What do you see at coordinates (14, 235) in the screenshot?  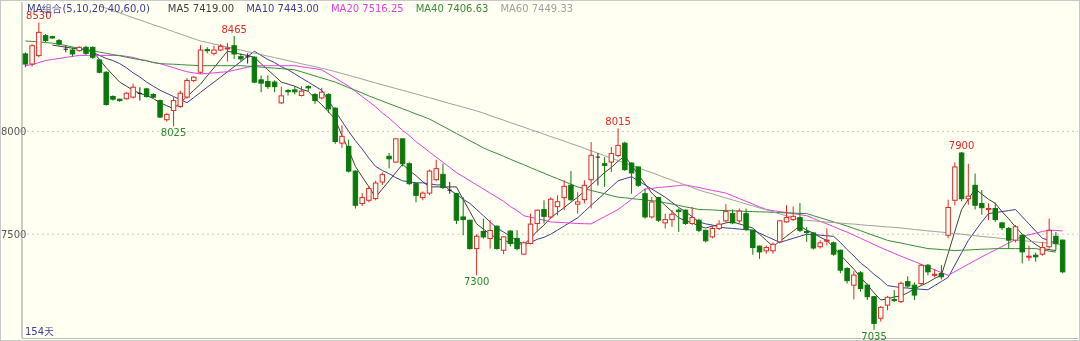 I see `y-tick-label: 7500` at bounding box center [14, 235].